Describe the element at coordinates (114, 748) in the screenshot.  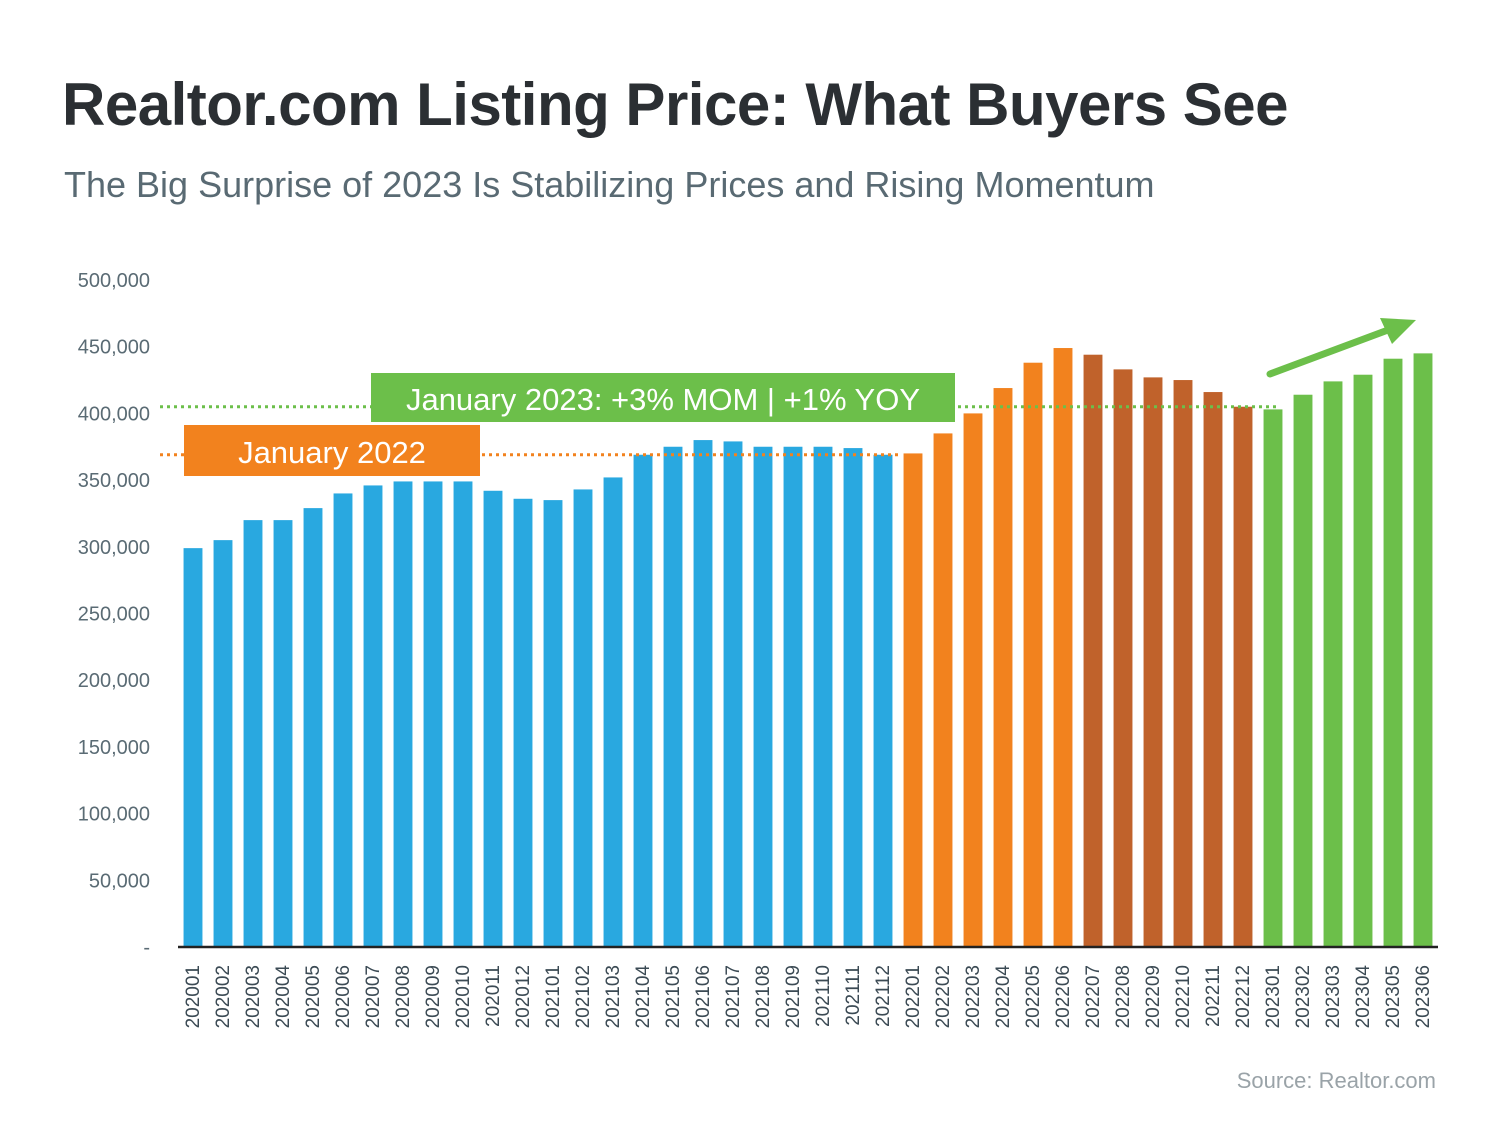
I see `y-tick-label: 150,000` at that location.